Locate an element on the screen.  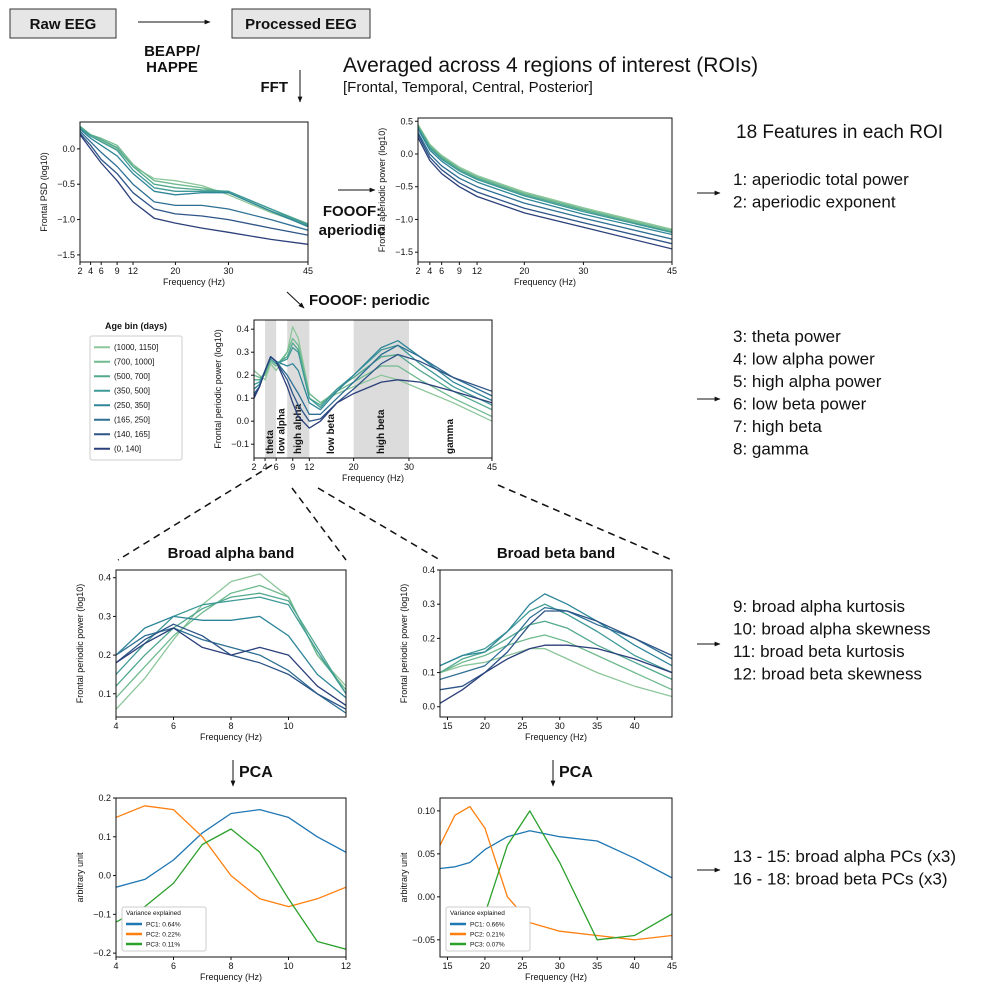
feature: 2: aperiodic exponent is located at coordinates (814, 202).